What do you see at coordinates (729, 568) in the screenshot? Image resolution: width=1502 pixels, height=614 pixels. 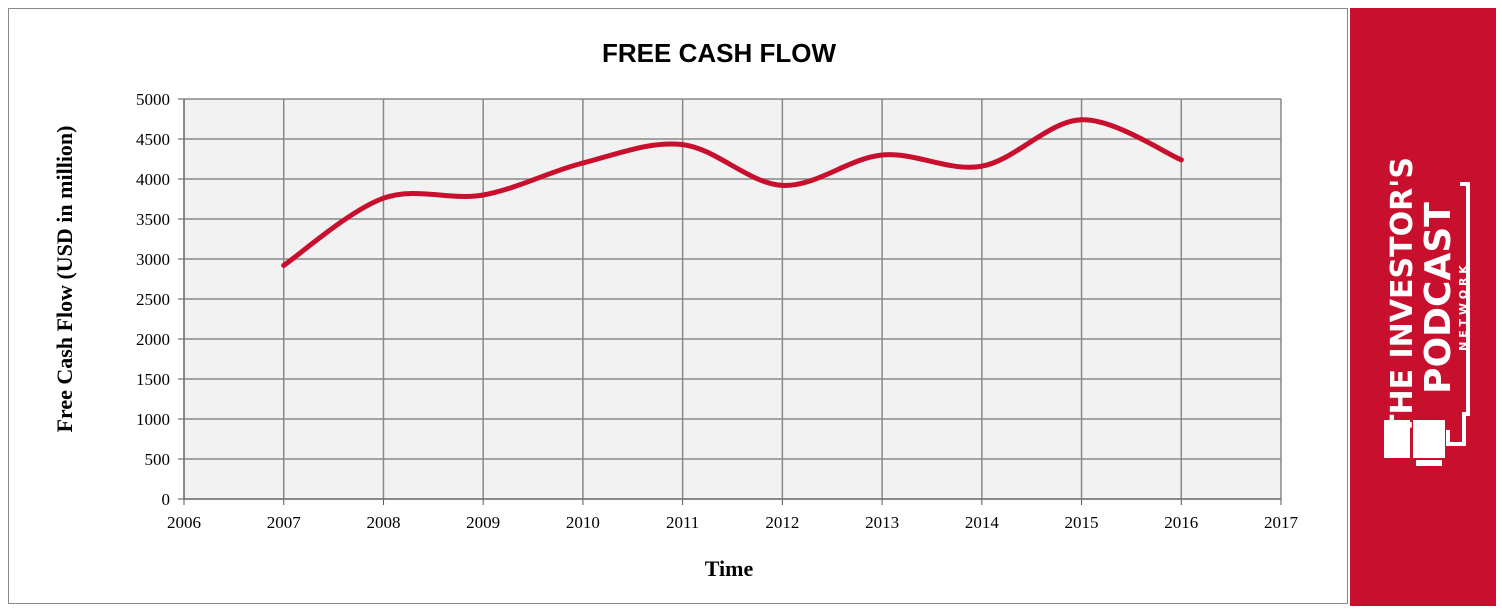 I see `x-axis-label: Time` at bounding box center [729, 568].